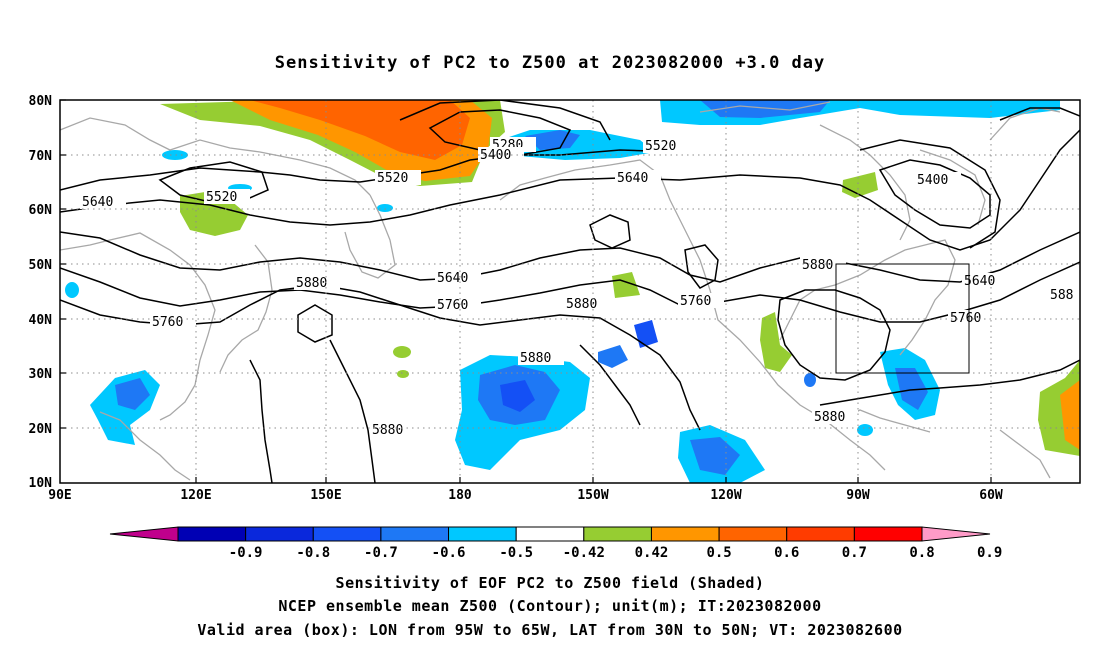  What do you see at coordinates (956, 534) in the screenshot?
I see `colorbar-extend-high` at bounding box center [956, 534].